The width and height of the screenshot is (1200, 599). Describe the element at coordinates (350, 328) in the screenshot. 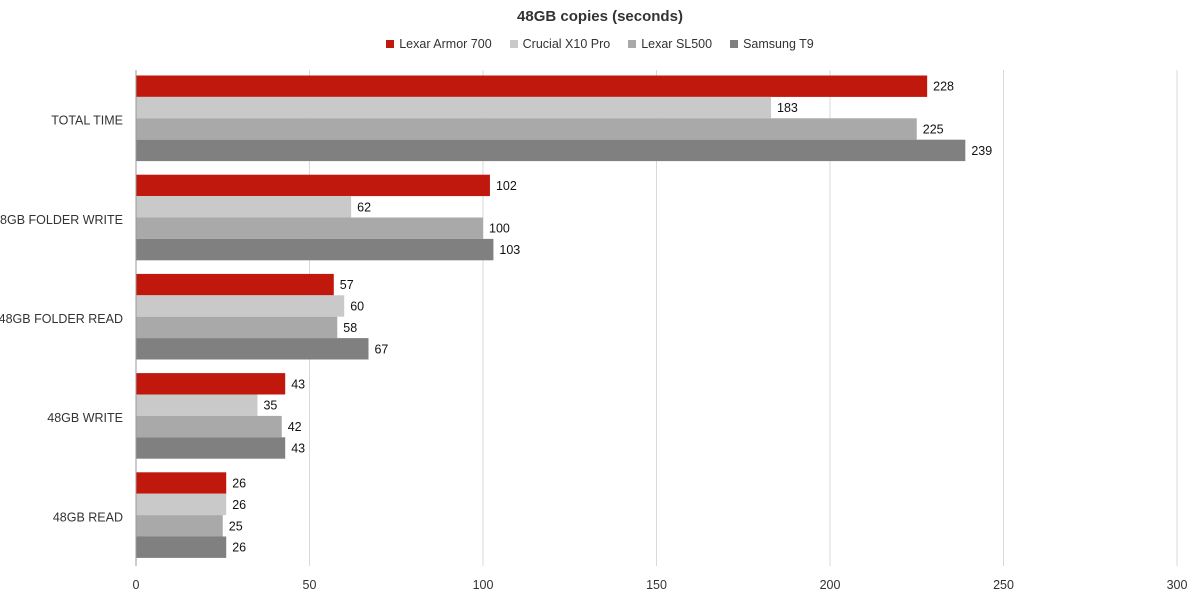

I see `bar-value-label: 58` at that location.